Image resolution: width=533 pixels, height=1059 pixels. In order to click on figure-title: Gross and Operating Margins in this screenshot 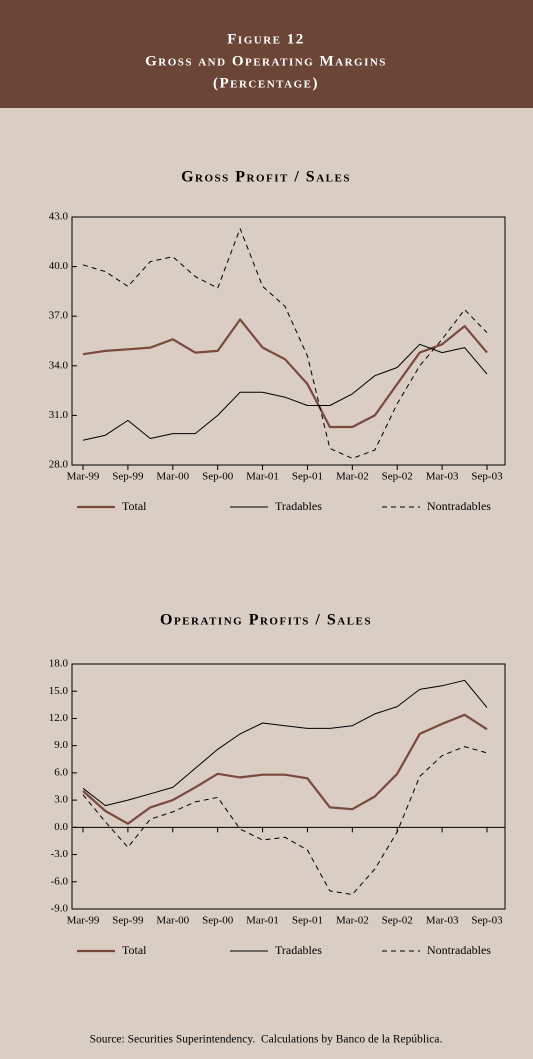, I will do `click(266, 61)`.